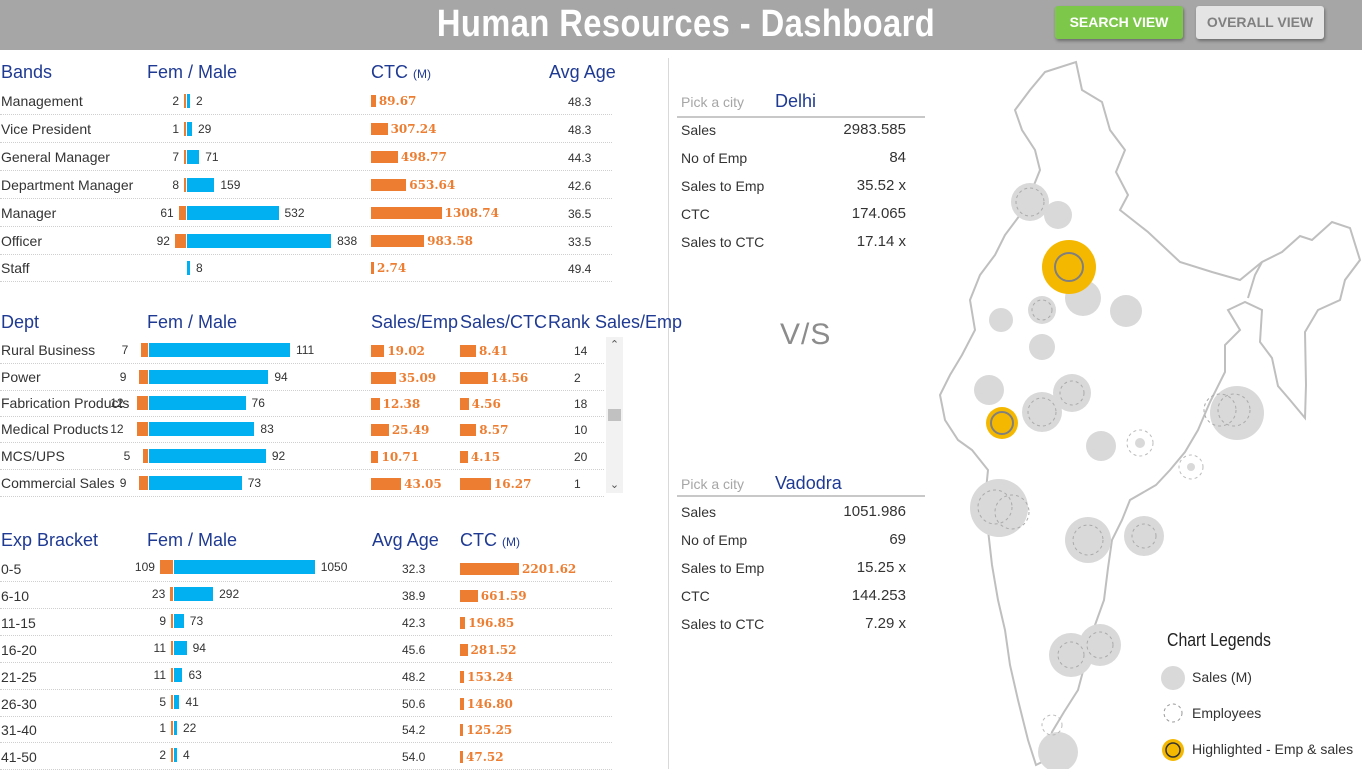 This screenshot has width=1362, height=770. What do you see at coordinates (1069, 267) in the screenshot?
I see `highlighted-bubble-delhi` at bounding box center [1069, 267].